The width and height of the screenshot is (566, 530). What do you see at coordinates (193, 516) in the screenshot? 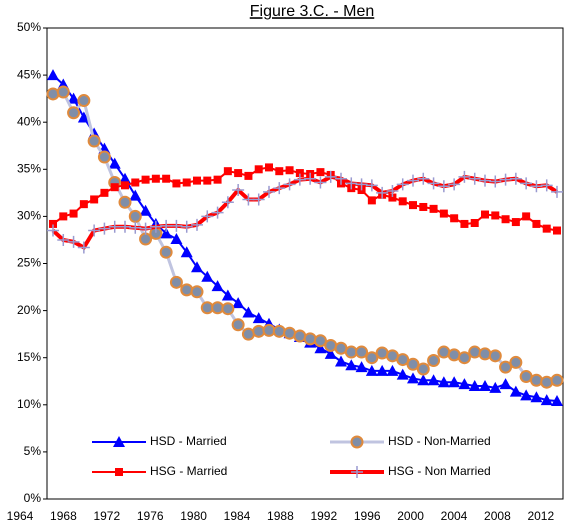
I see `x-tick-label: 1980` at bounding box center [193, 516].